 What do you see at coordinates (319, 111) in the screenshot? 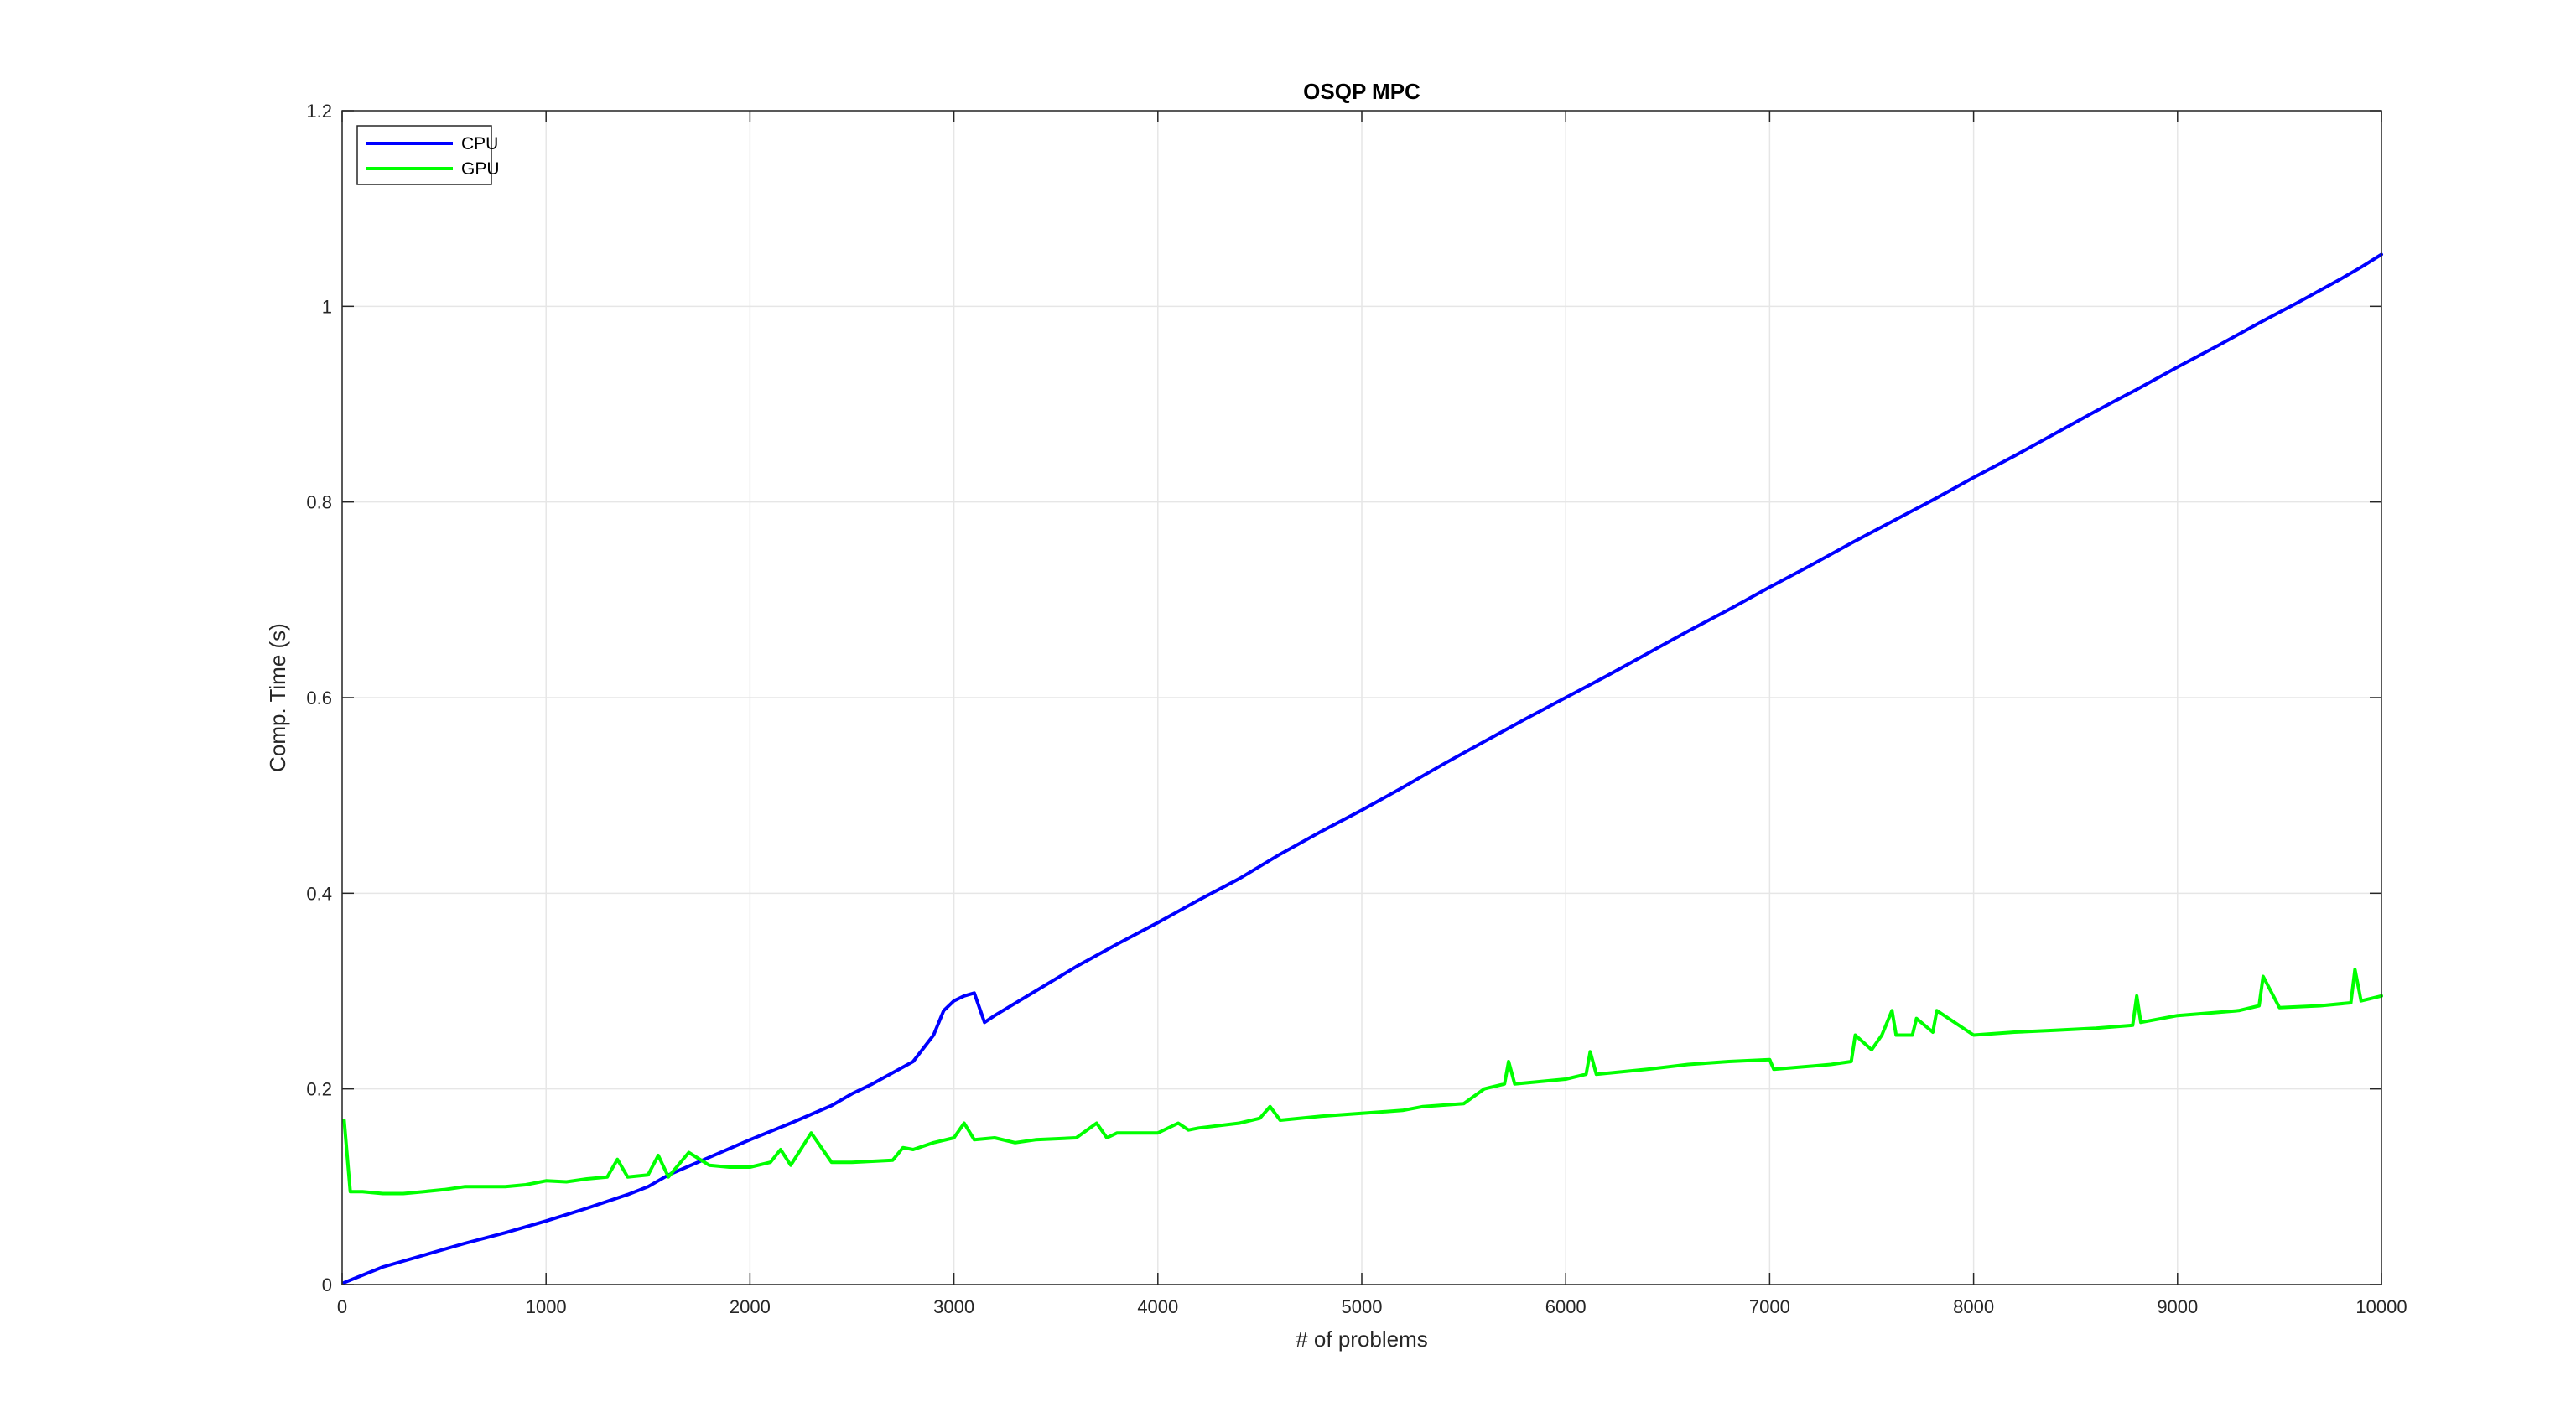
I see `y-tick-label: 1.2` at bounding box center [319, 111].